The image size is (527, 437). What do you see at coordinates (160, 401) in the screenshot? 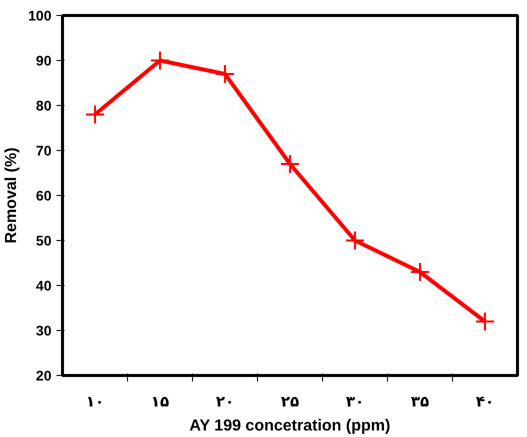
I see `x-tick-label: ۱۵` at bounding box center [160, 401].